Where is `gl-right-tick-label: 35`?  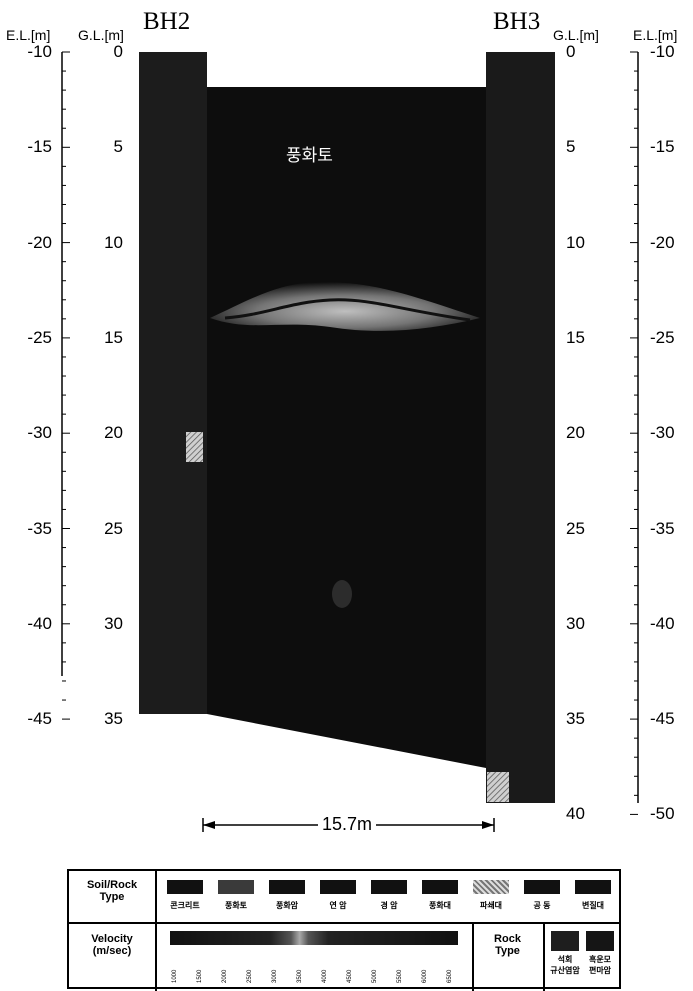 gl-right-tick-label: 35 is located at coordinates (575, 719).